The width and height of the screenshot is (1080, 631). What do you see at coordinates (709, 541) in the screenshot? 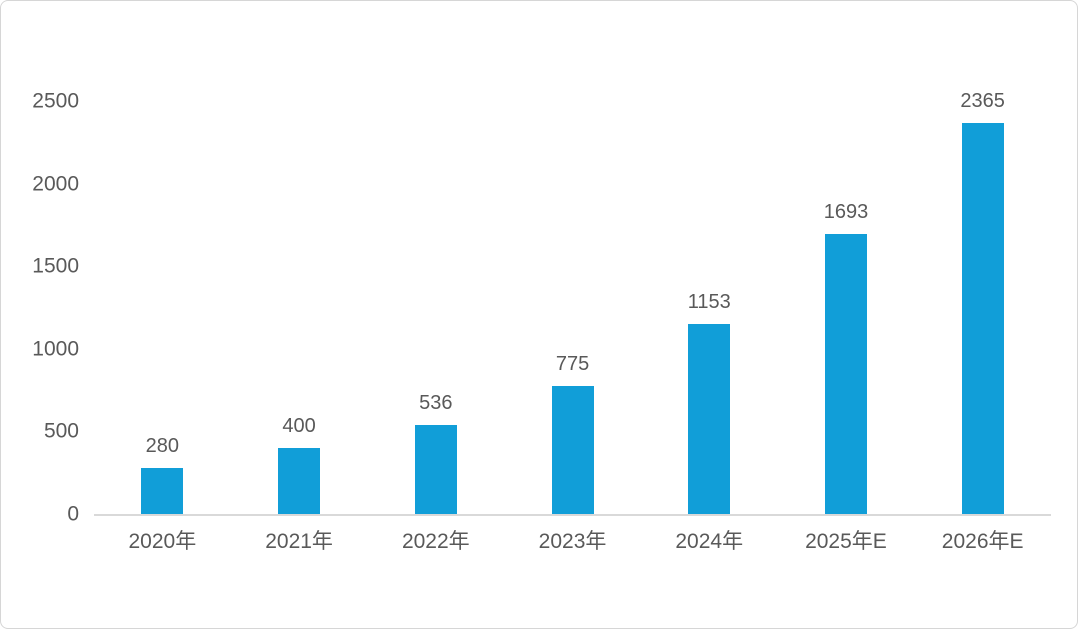
I see `x-axis-tick-label: 2024年` at bounding box center [709, 541].